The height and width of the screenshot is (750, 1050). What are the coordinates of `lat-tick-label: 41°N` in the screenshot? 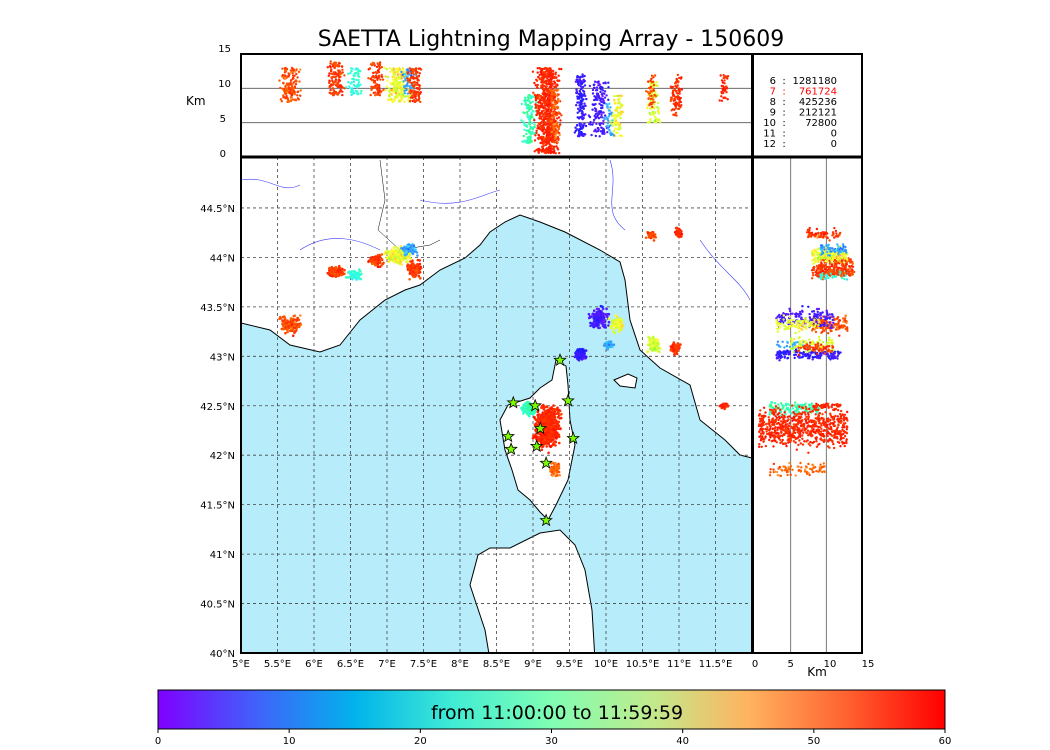 It's located at (222, 555).